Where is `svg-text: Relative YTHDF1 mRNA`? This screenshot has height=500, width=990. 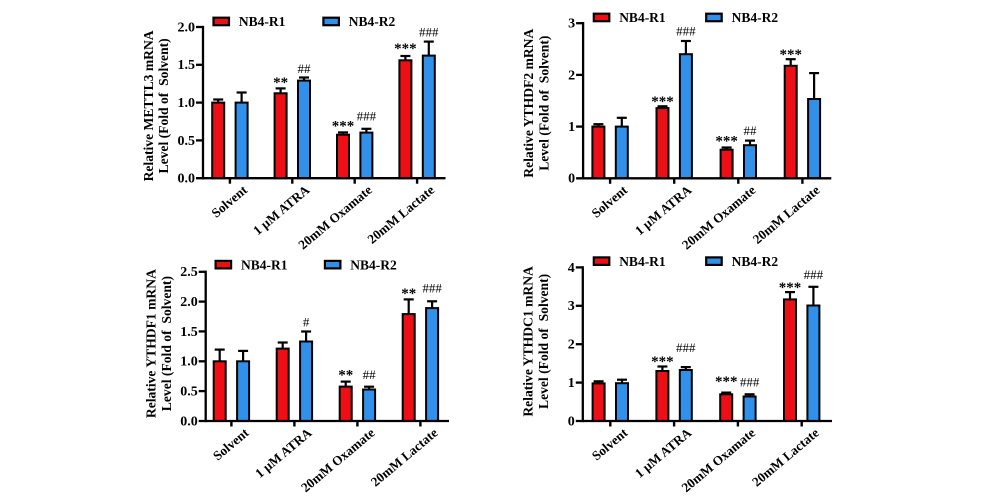 svg-text: Relative YTHDF1 mRNA is located at coordinates (151, 343).